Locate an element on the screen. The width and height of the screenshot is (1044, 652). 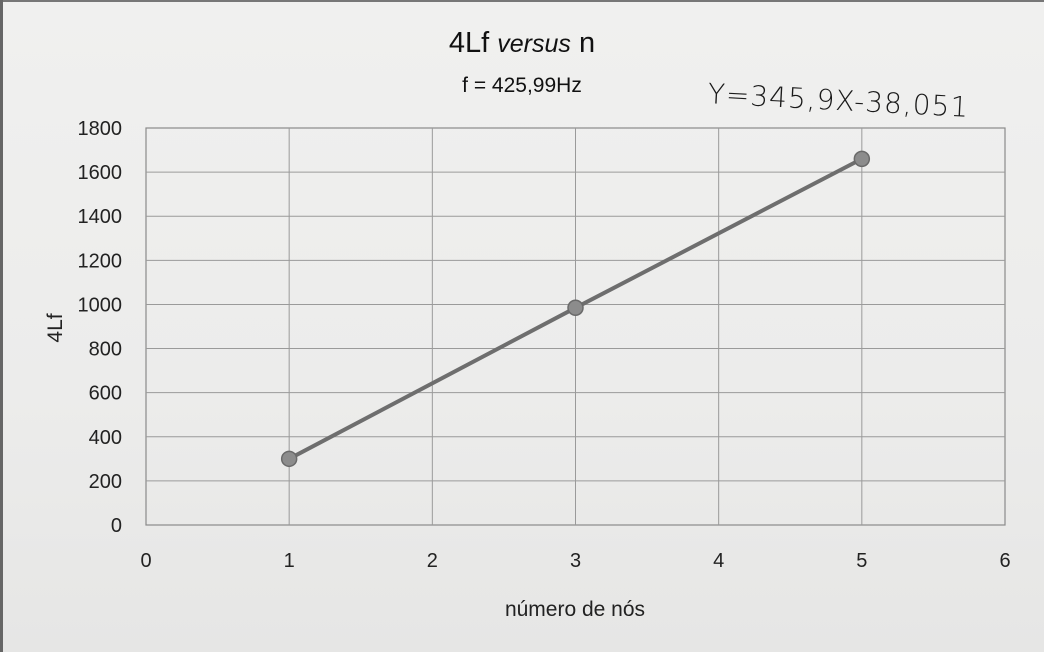
y-tick-label-200: 200 is located at coordinates (105, 482).